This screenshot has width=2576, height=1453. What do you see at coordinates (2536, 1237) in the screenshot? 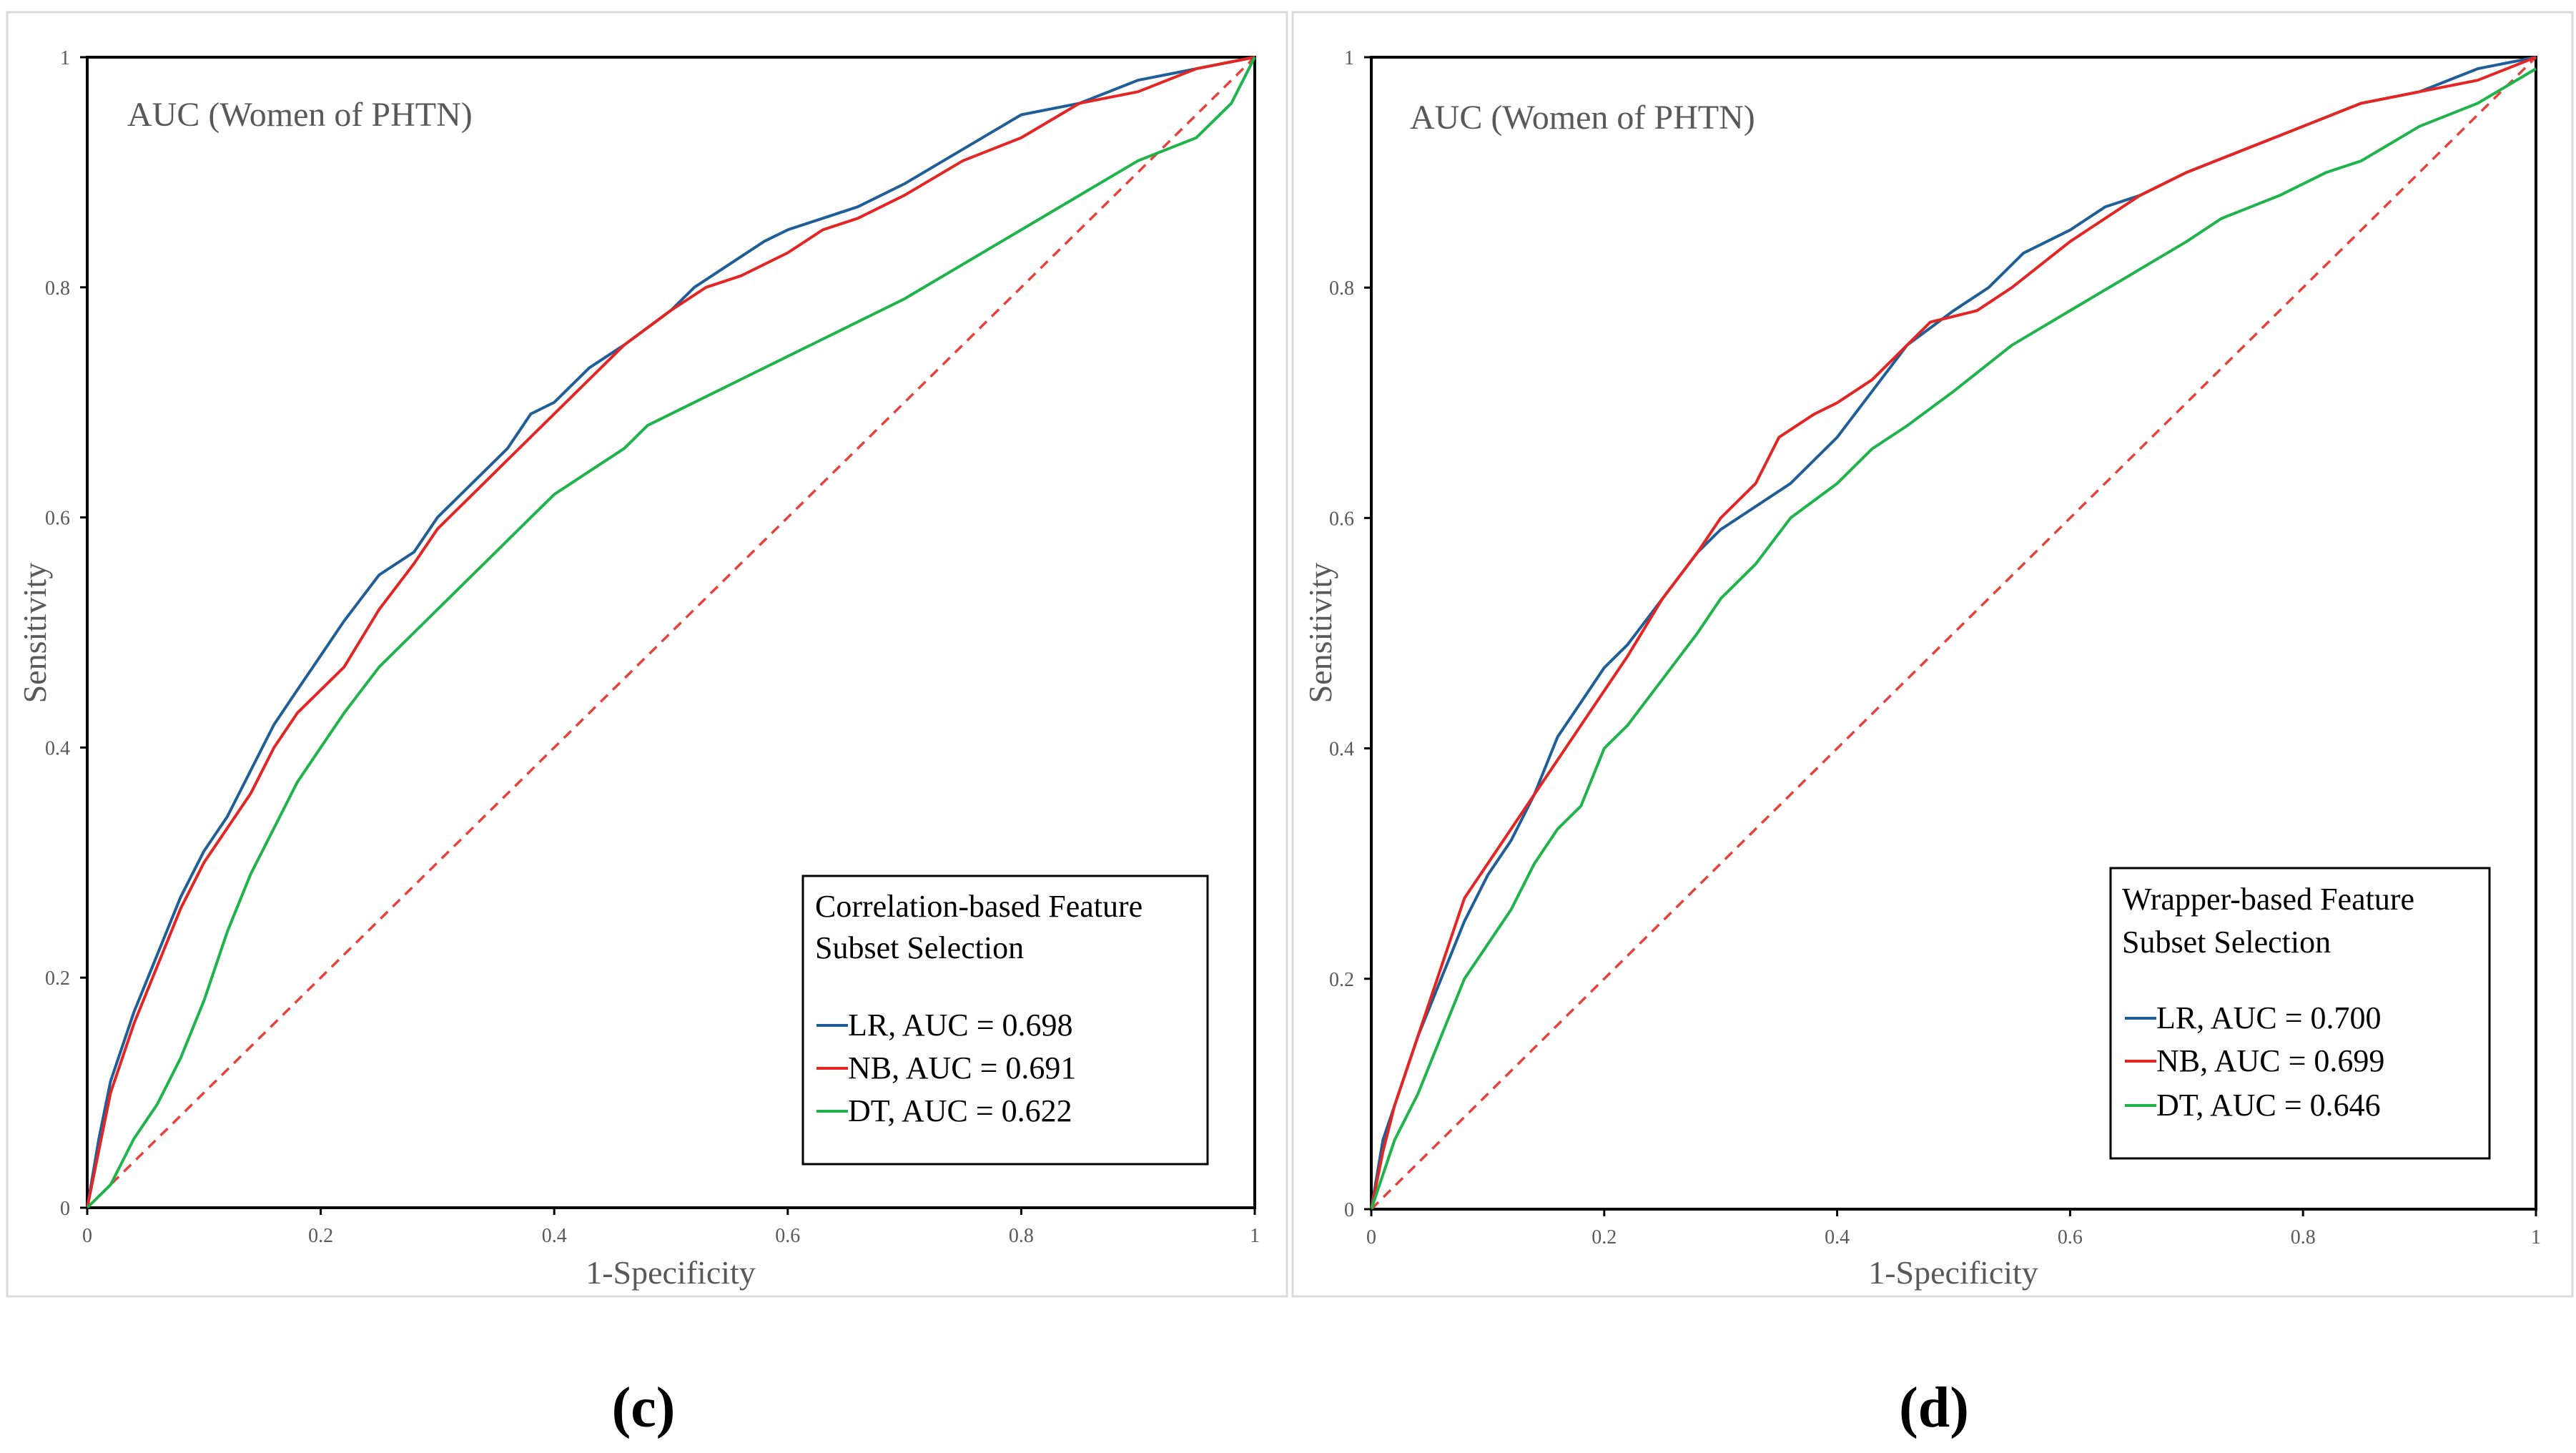
I see `panel-d-x-tick-label: 1` at bounding box center [2536, 1237].